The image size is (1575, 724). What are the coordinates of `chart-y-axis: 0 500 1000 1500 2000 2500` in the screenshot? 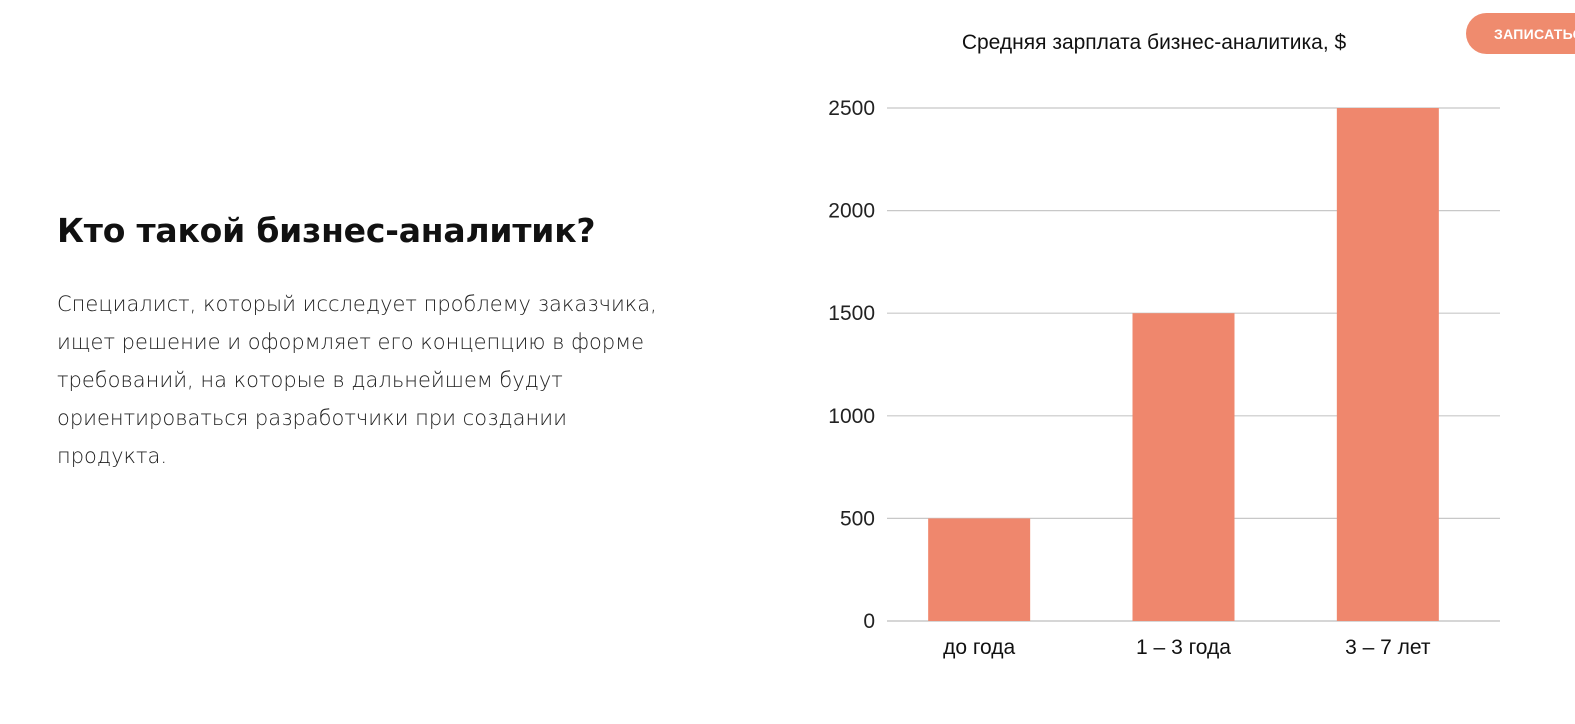 It's located at (851, 365).